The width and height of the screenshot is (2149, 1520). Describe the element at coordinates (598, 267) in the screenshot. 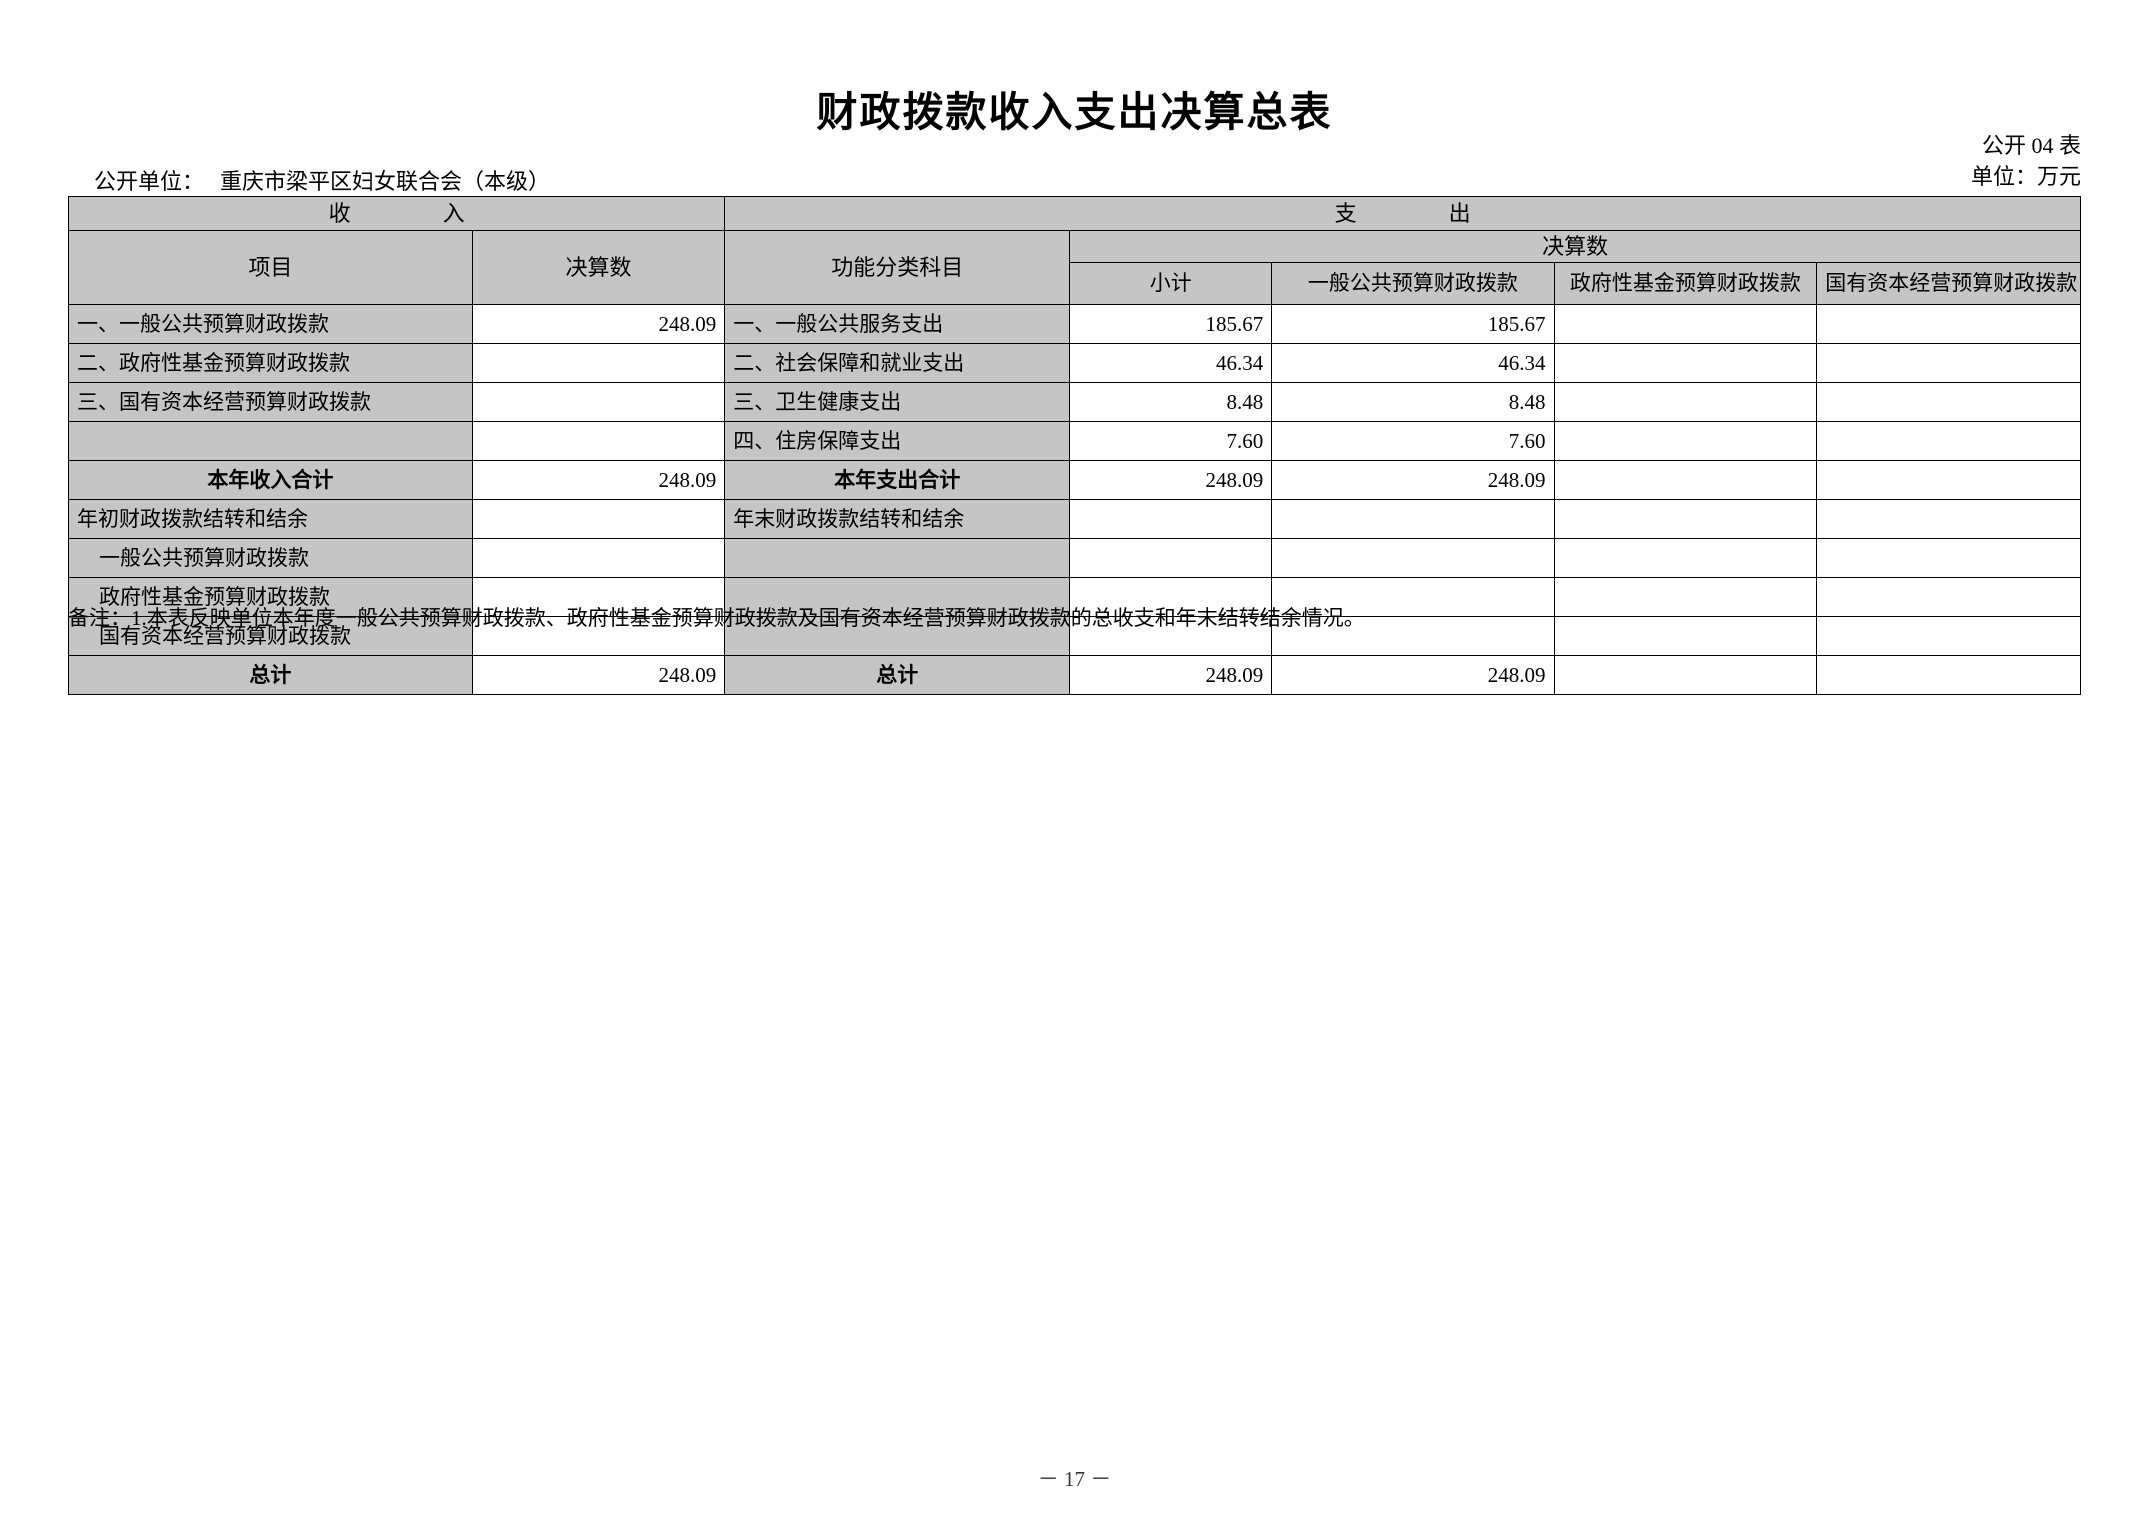

I see `income-column-amount: 决算数` at that location.